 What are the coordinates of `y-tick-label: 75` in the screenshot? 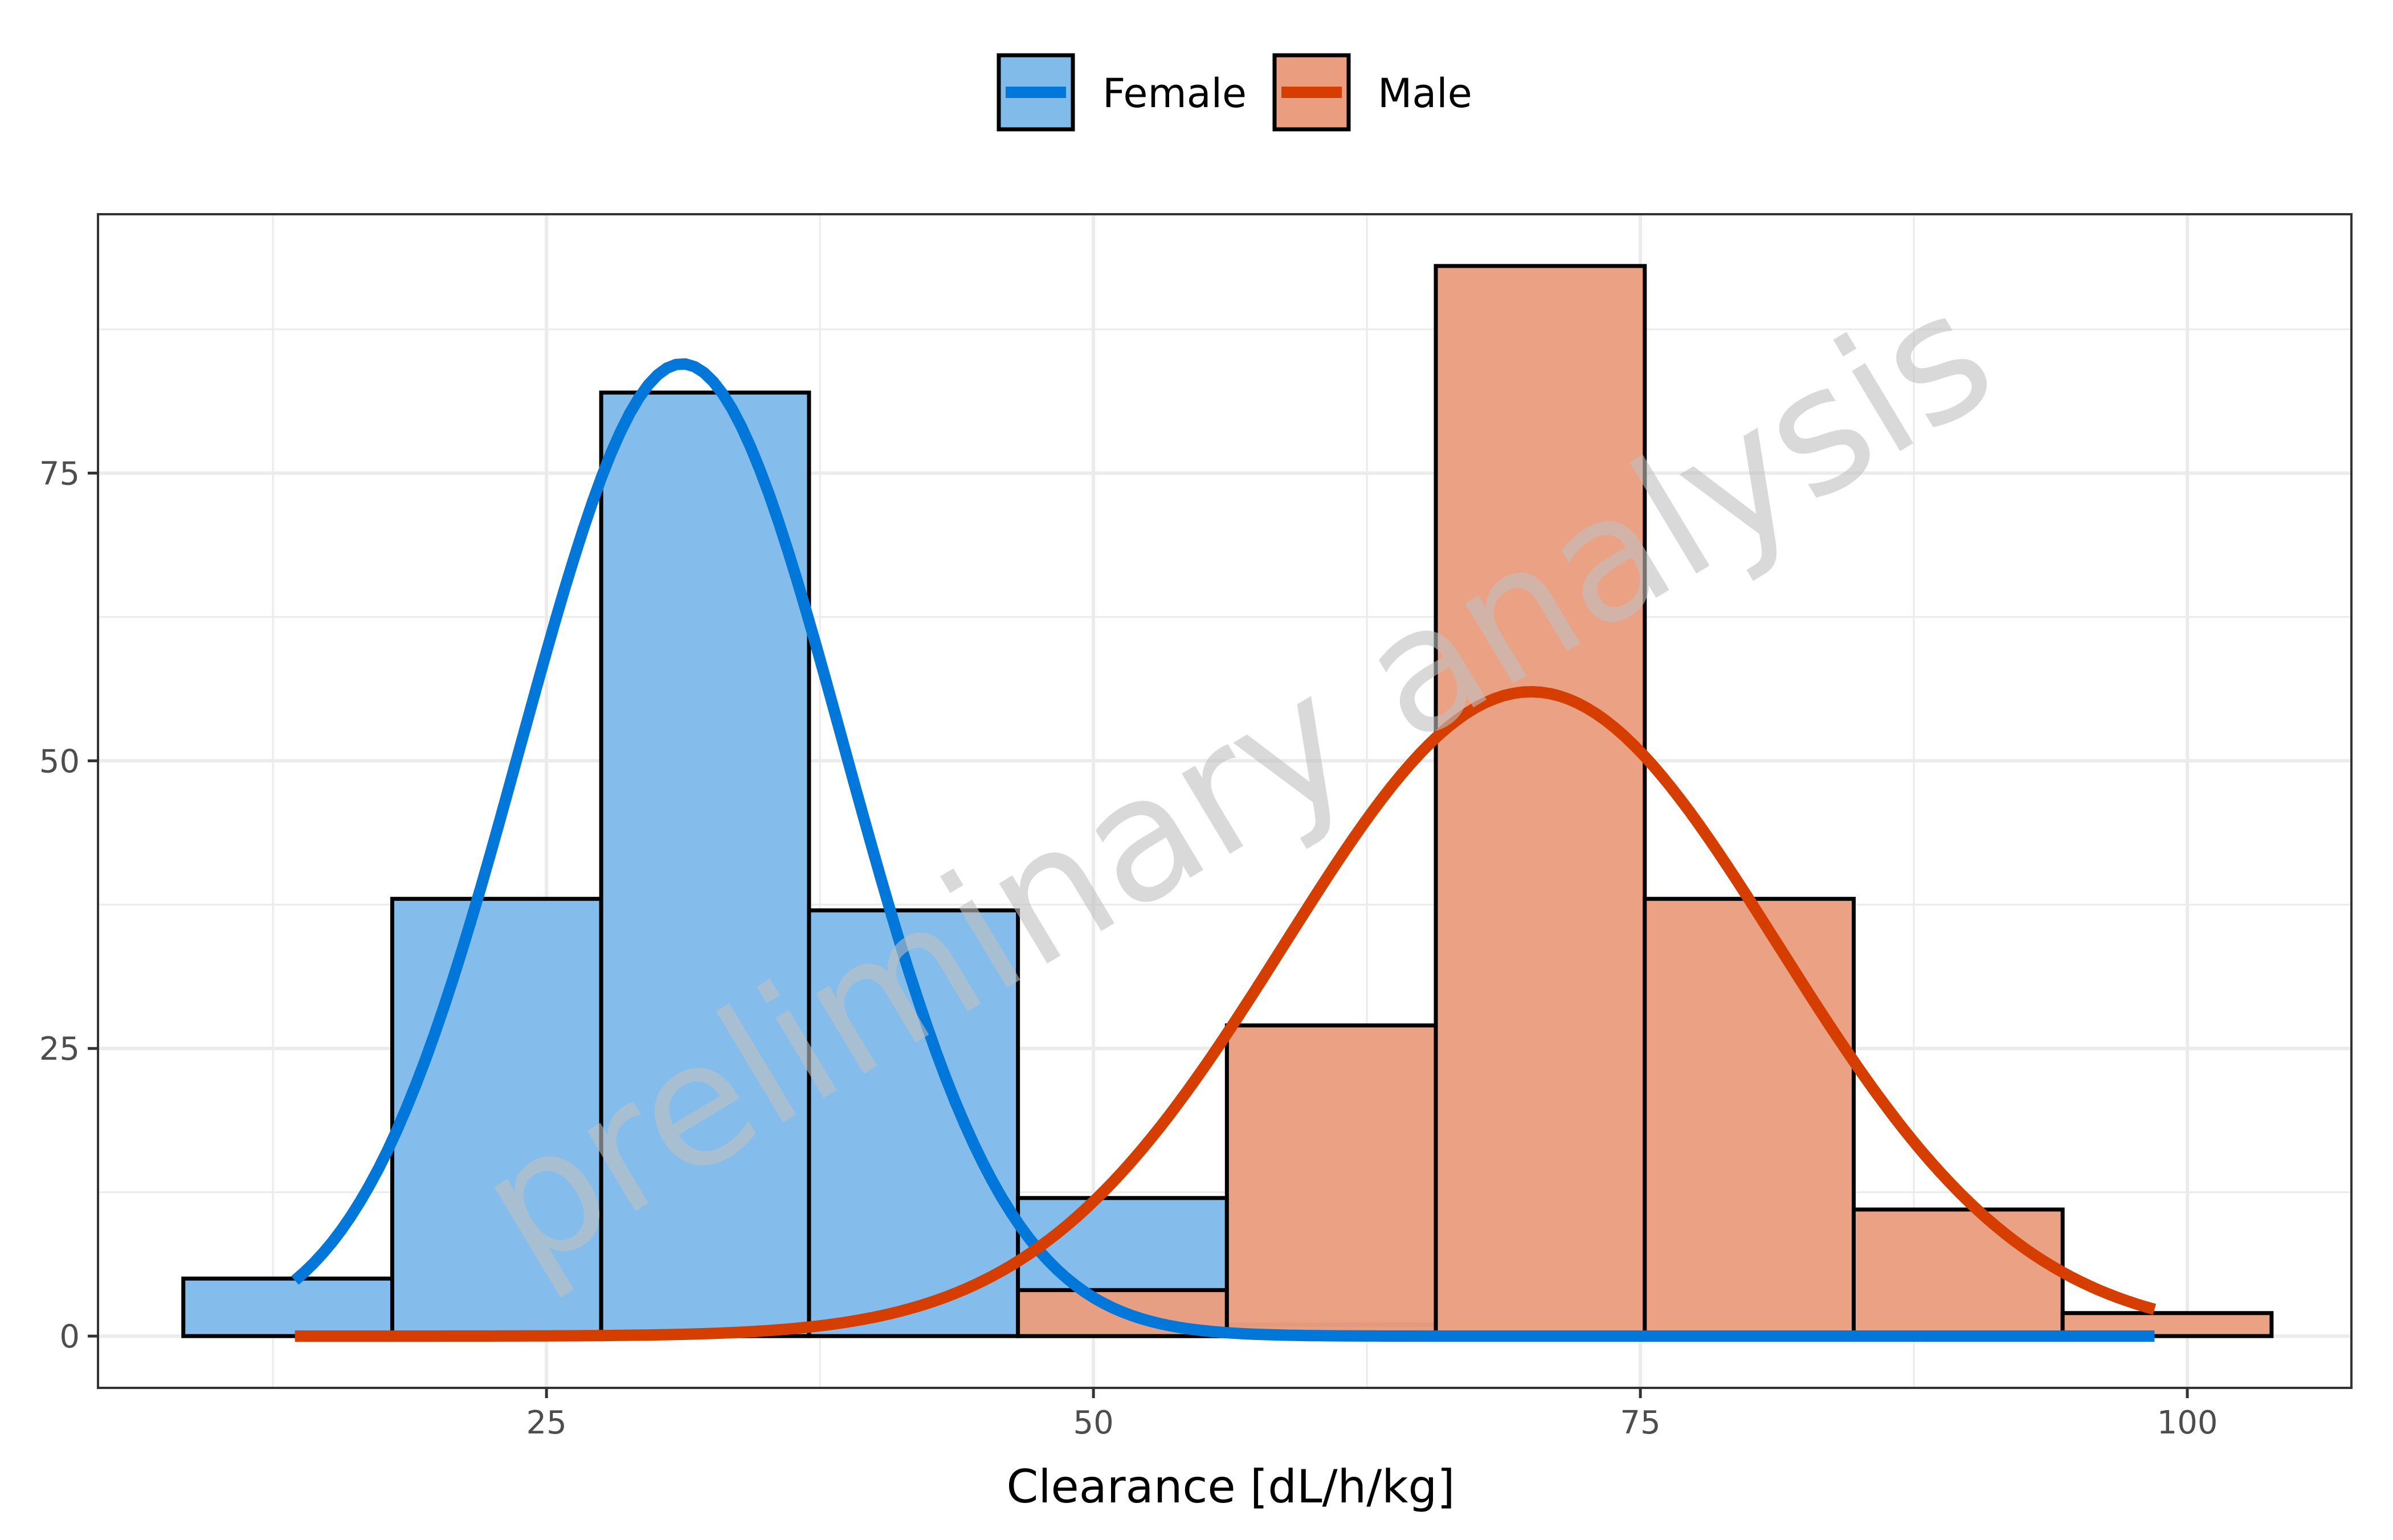 It's located at (60, 473).